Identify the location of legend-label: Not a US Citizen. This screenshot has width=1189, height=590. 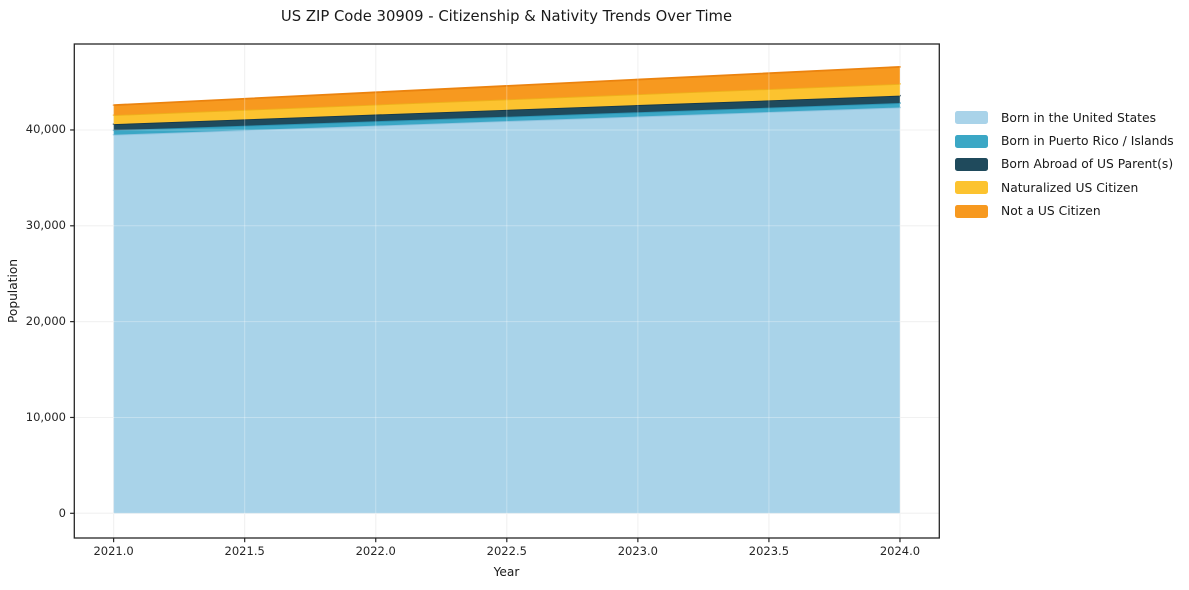
(1051, 211).